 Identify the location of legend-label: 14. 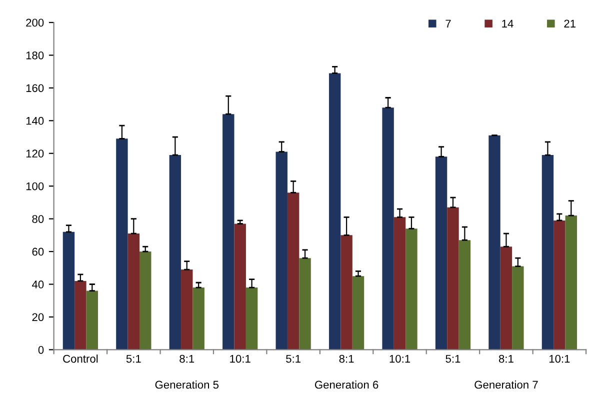
(508, 24).